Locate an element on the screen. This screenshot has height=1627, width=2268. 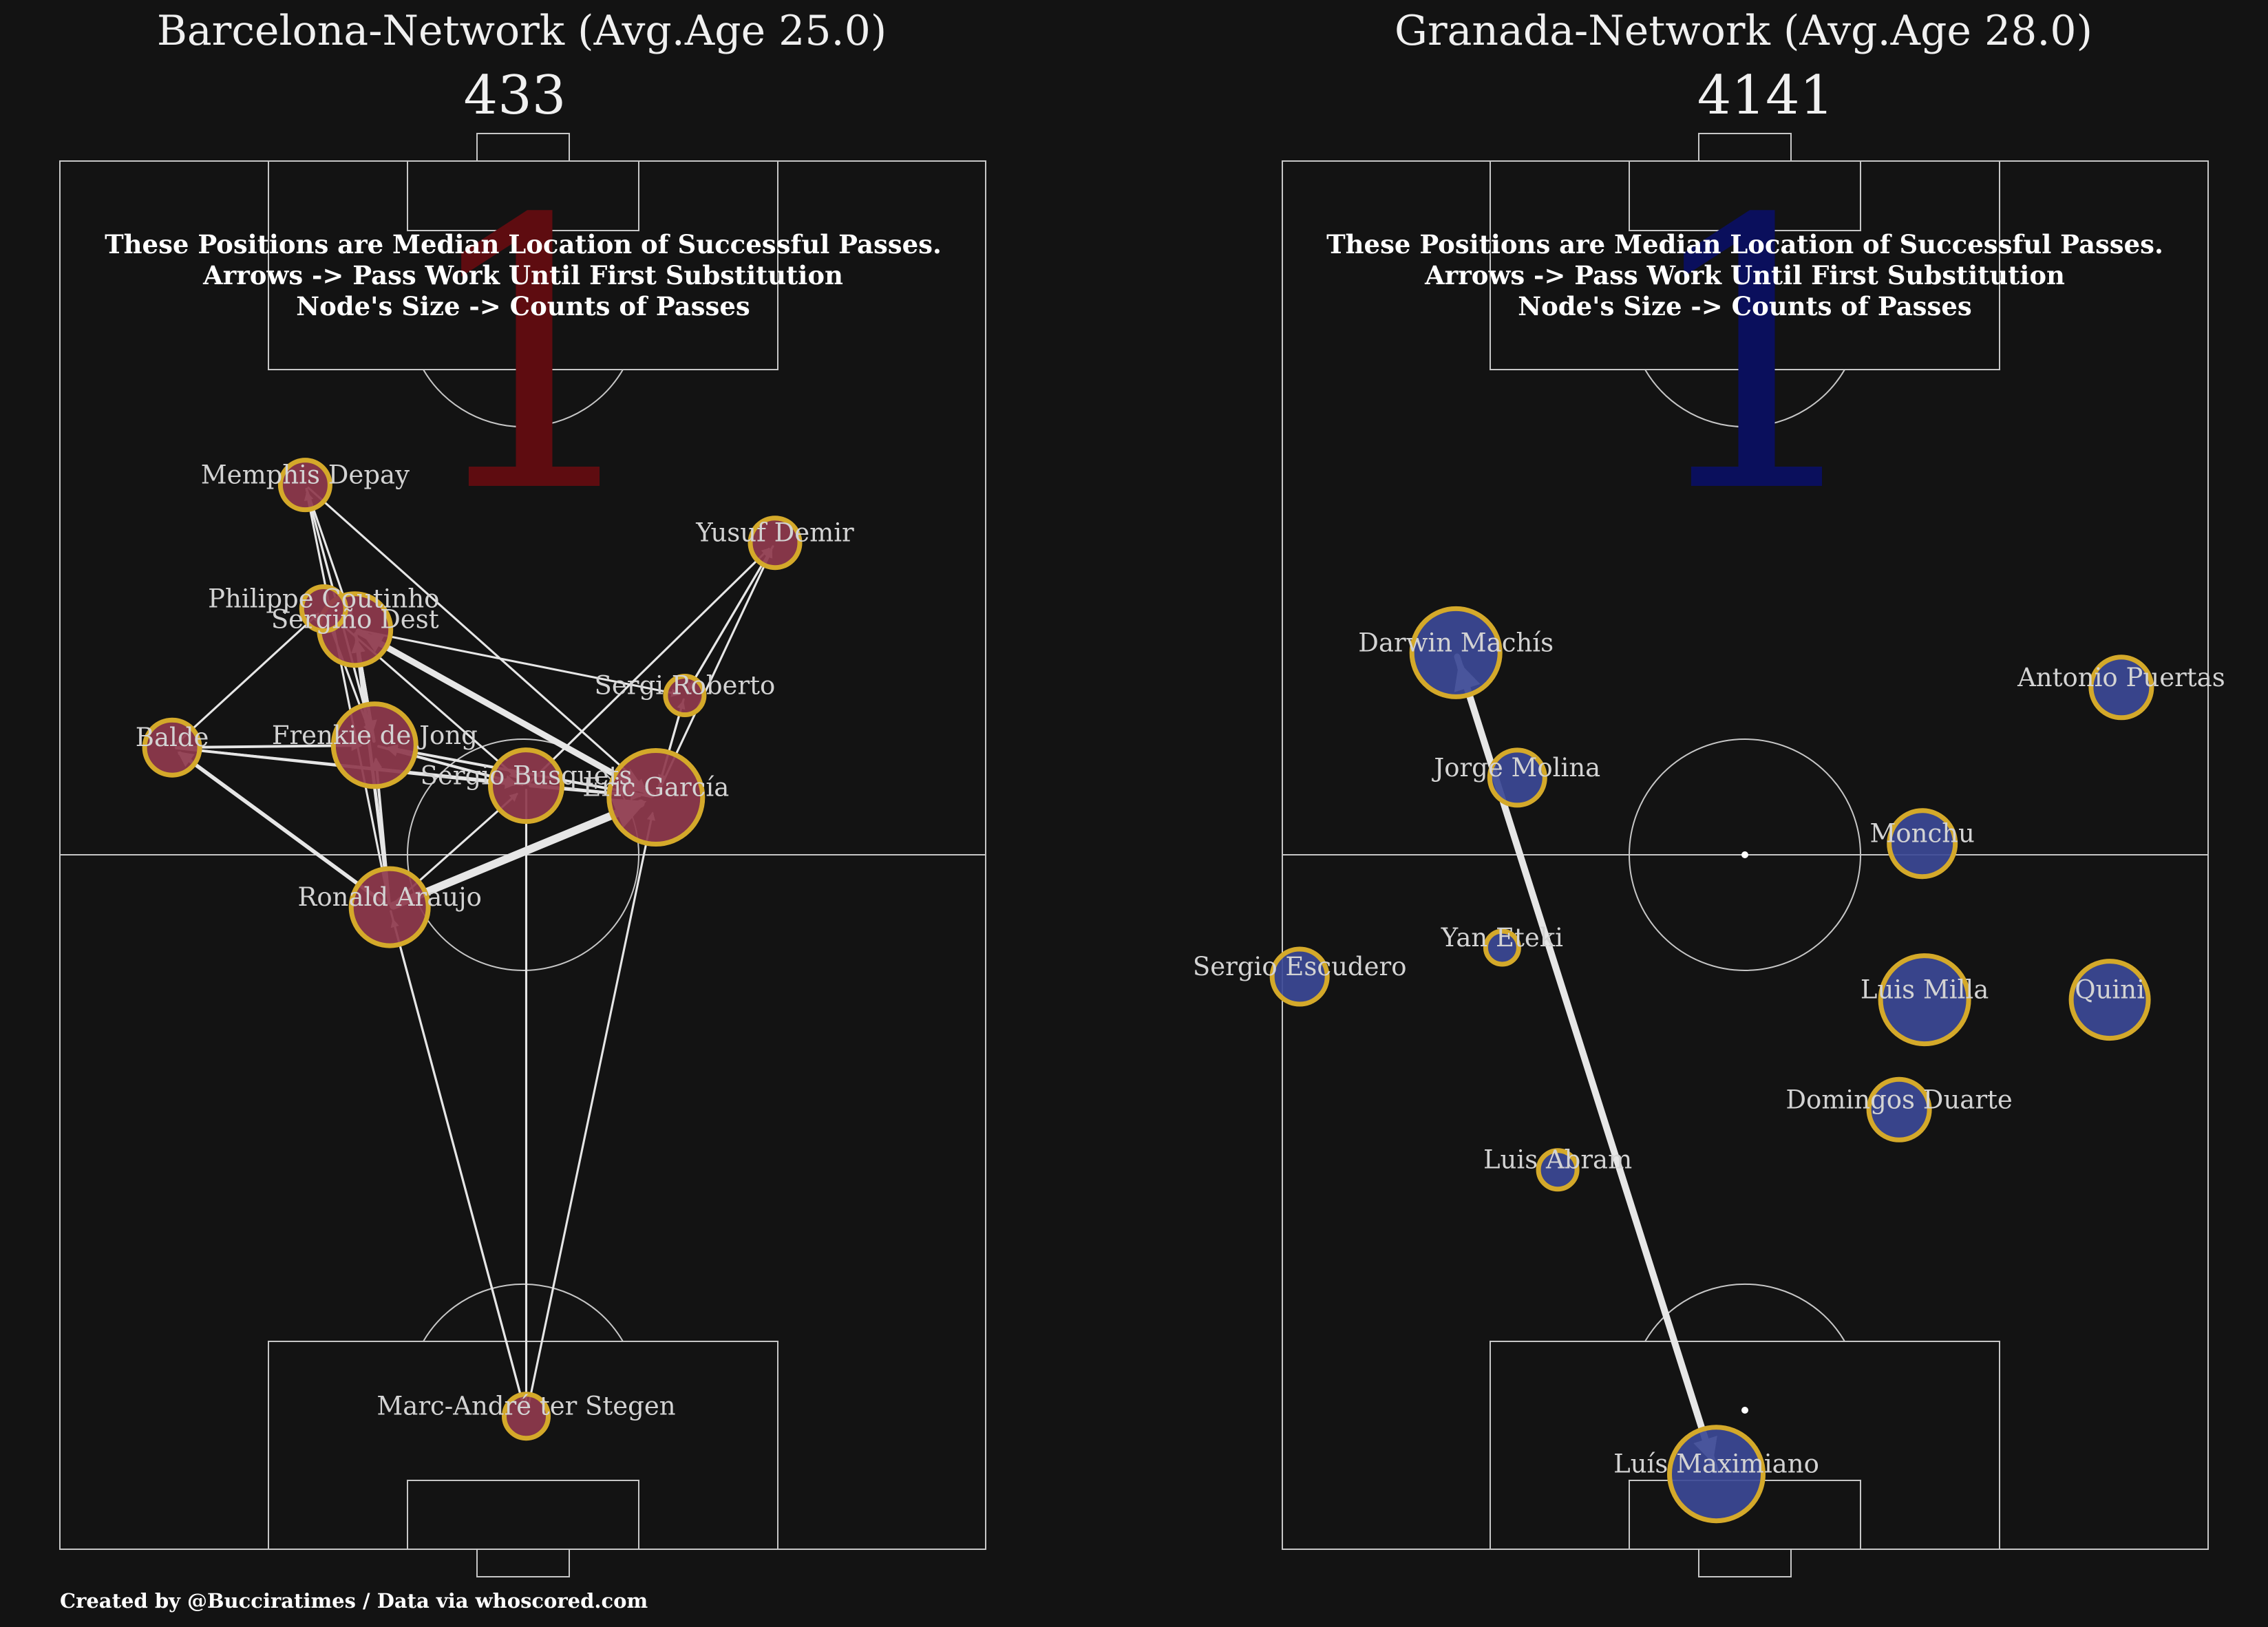
player-node-eric-garcia is located at coordinates (656, 797).